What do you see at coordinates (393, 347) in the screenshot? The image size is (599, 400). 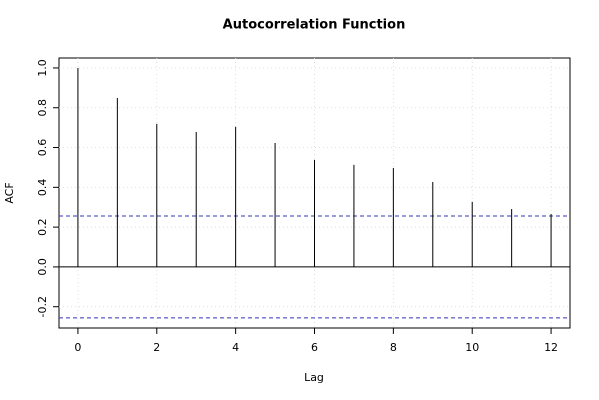 I see `x-tick-label: 8` at bounding box center [393, 347].